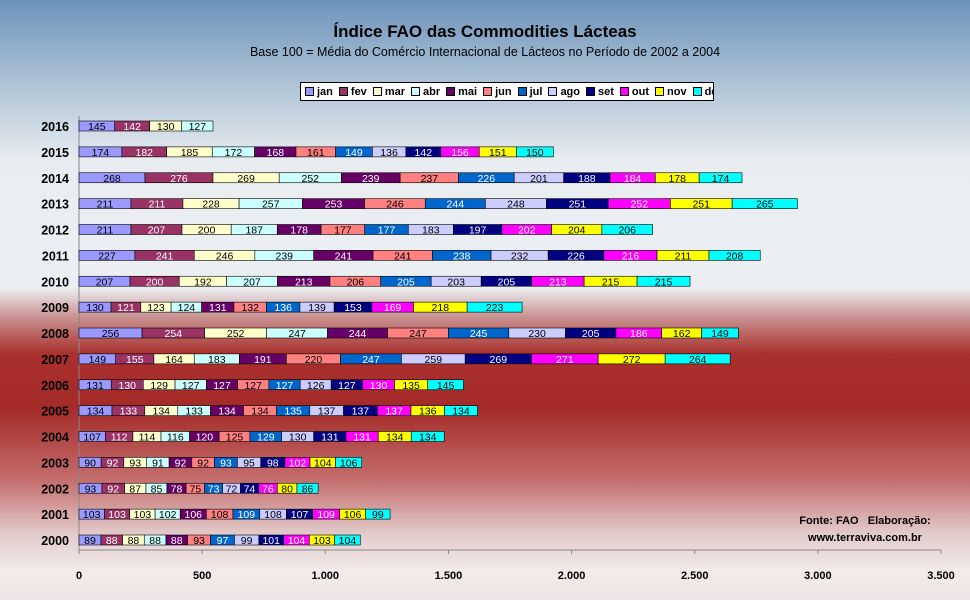 This screenshot has width=970, height=600. I want to click on data-label: 99, so click(378, 515).